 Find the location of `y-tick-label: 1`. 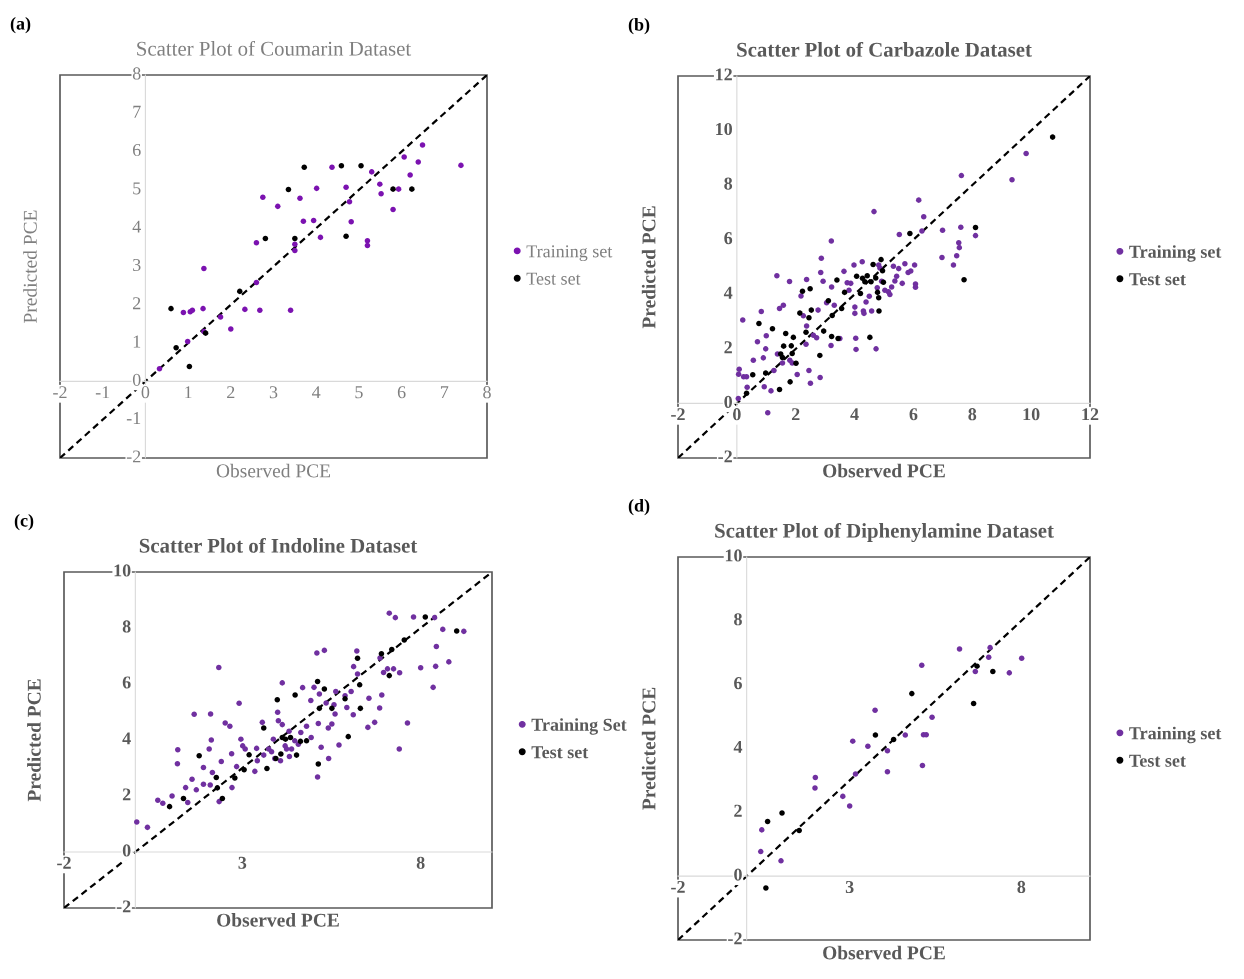

y-tick-label: 1 is located at coordinates (137, 341).